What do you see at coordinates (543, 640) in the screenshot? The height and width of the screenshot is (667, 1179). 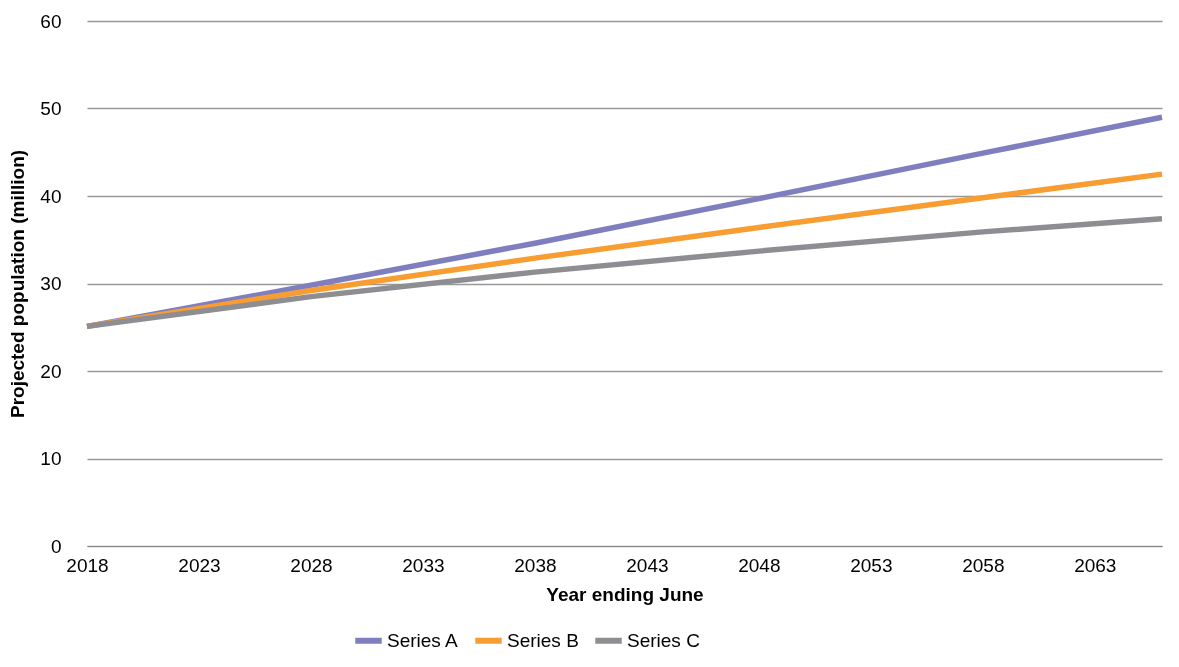 I see `legend-label: Series B` at bounding box center [543, 640].